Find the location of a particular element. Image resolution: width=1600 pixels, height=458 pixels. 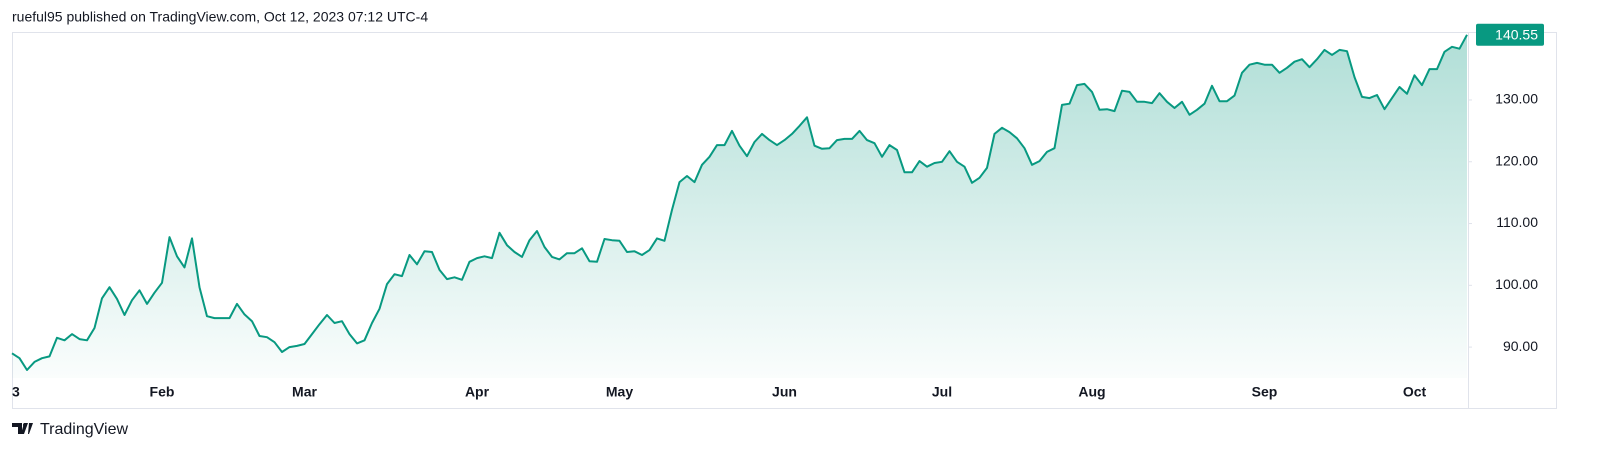

y-tick-label: 100.00 is located at coordinates (1516, 284).